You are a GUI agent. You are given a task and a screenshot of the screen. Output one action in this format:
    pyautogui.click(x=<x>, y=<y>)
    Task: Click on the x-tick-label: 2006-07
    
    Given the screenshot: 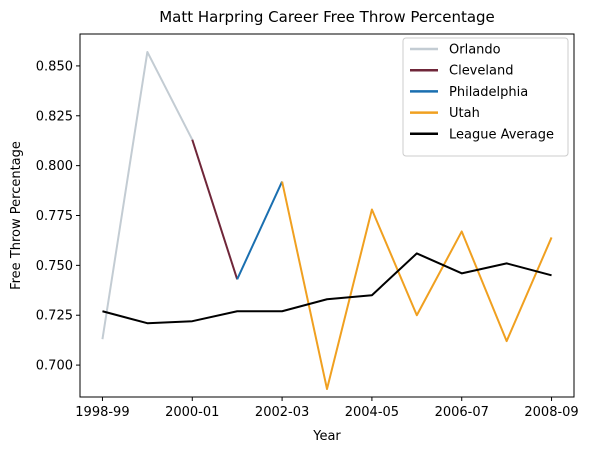 What is the action you would take?
    pyautogui.click(x=462, y=412)
    